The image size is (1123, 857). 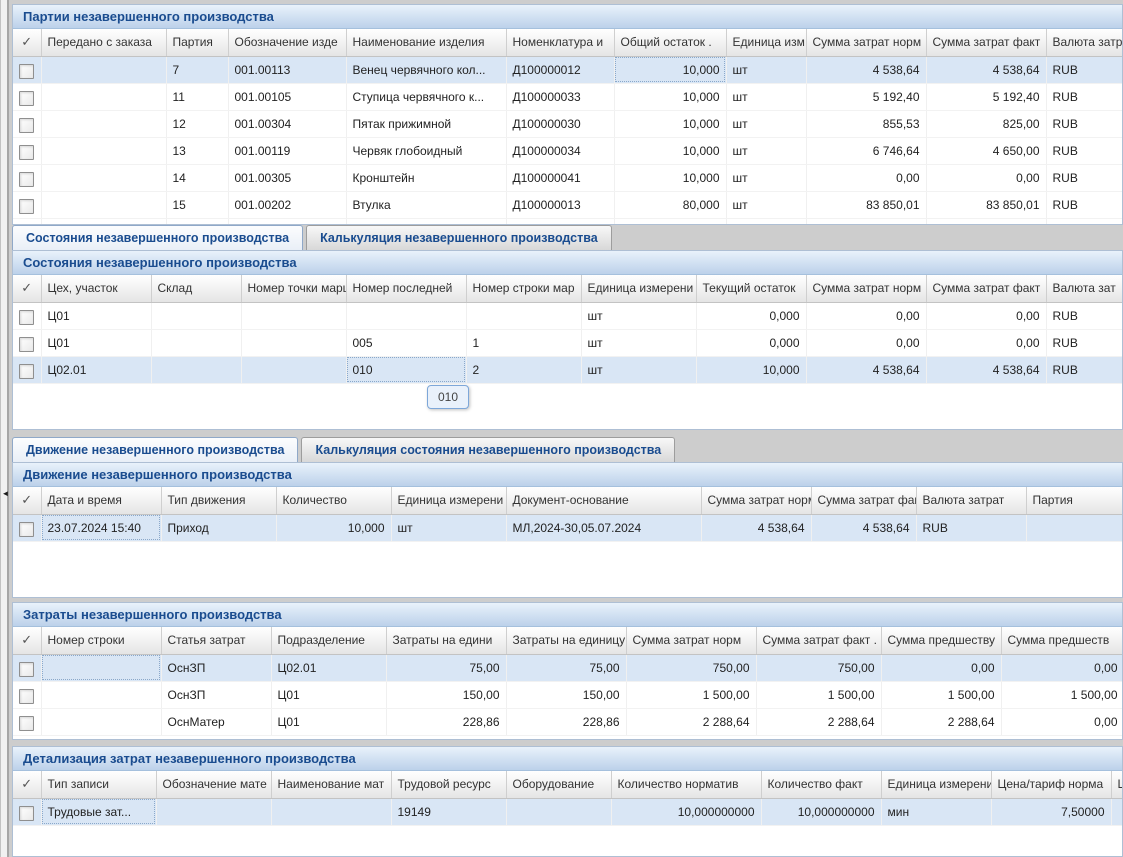 I want to click on table-cell: 005, so click(x=406, y=343).